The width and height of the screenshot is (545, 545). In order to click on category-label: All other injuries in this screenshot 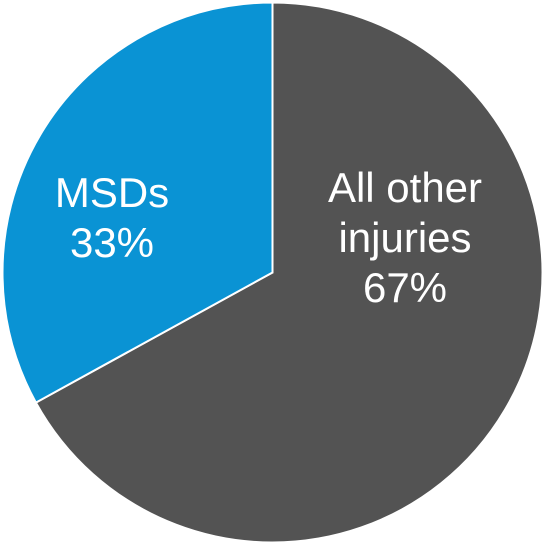, I will do `click(405, 212)`.